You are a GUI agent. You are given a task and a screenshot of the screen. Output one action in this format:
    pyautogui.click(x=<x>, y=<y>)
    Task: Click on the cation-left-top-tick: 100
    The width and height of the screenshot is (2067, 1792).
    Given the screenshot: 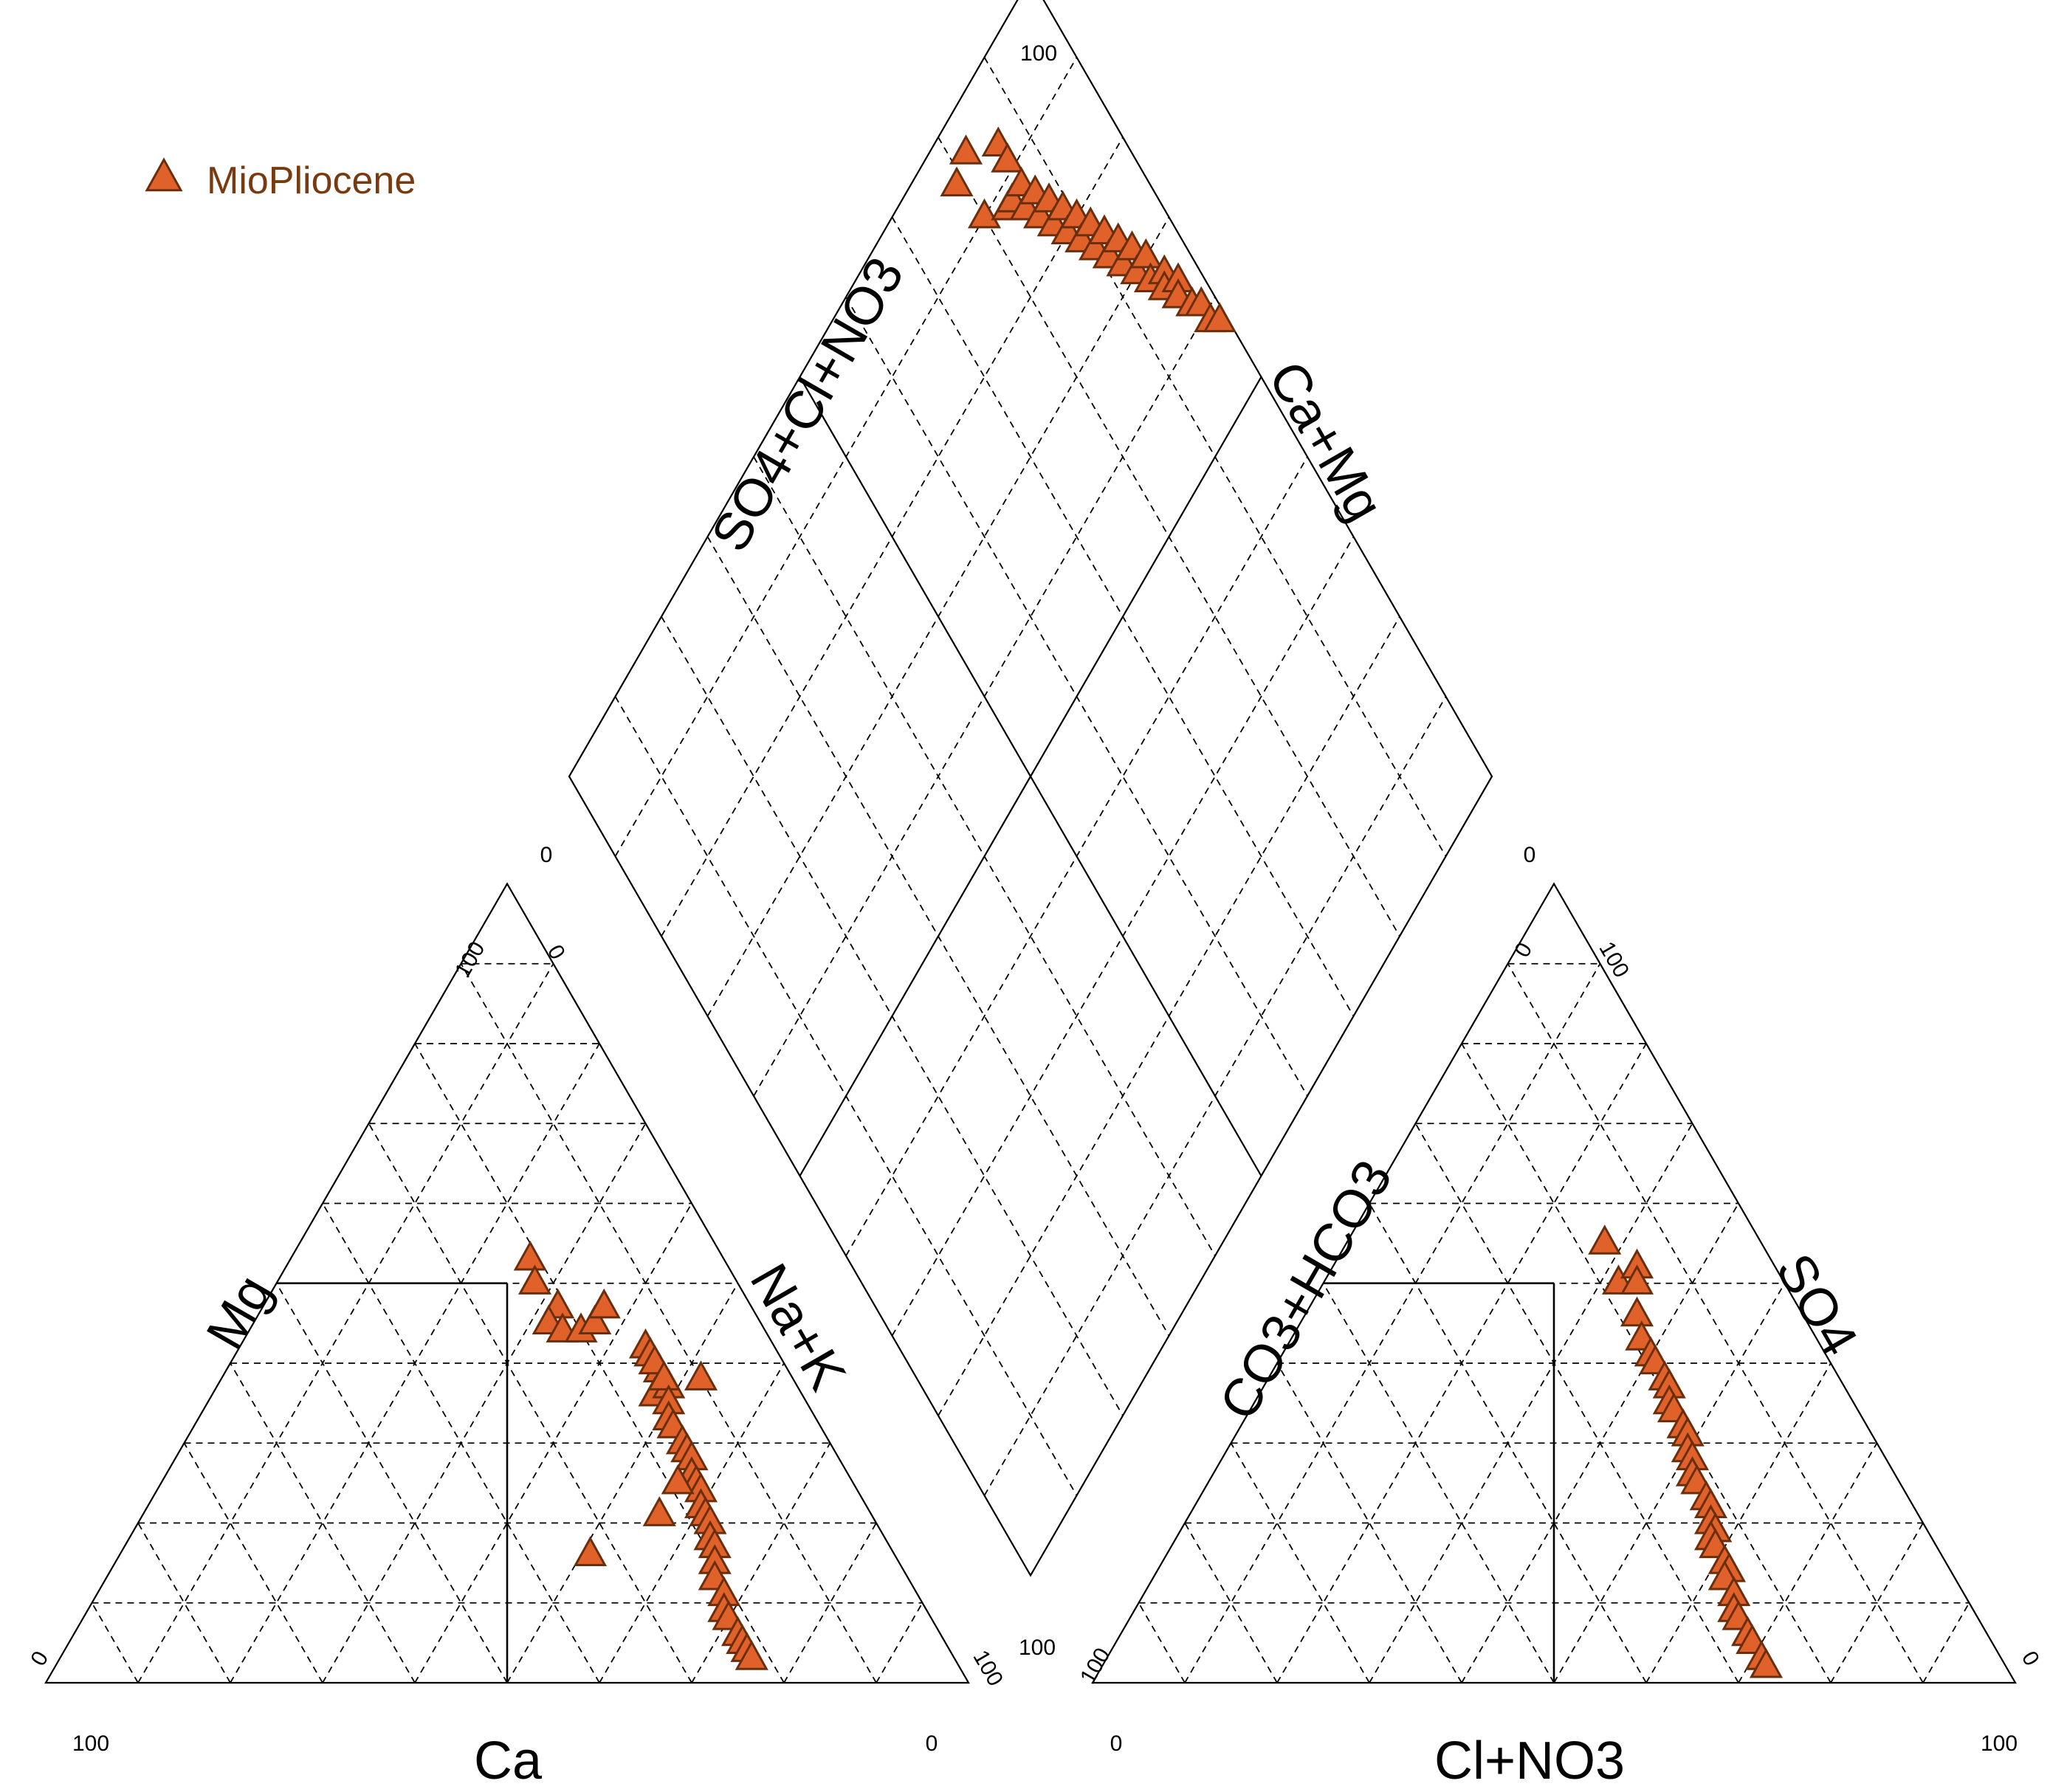 What is the action you would take?
    pyautogui.click(x=470, y=959)
    